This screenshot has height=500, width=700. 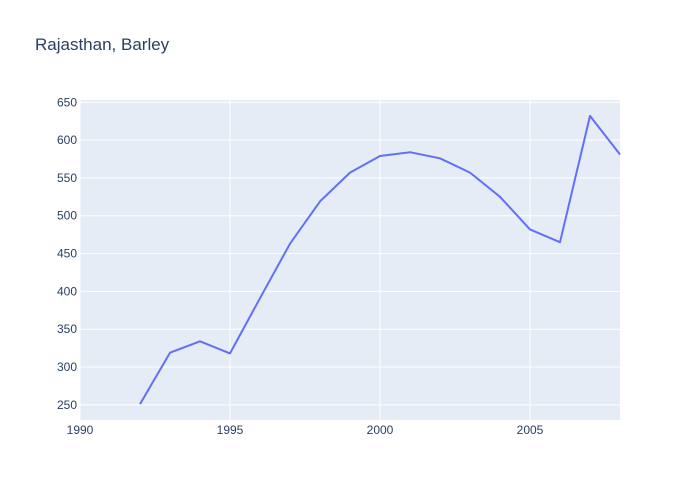 I want to click on x-tick-label: 2000, so click(x=380, y=430).